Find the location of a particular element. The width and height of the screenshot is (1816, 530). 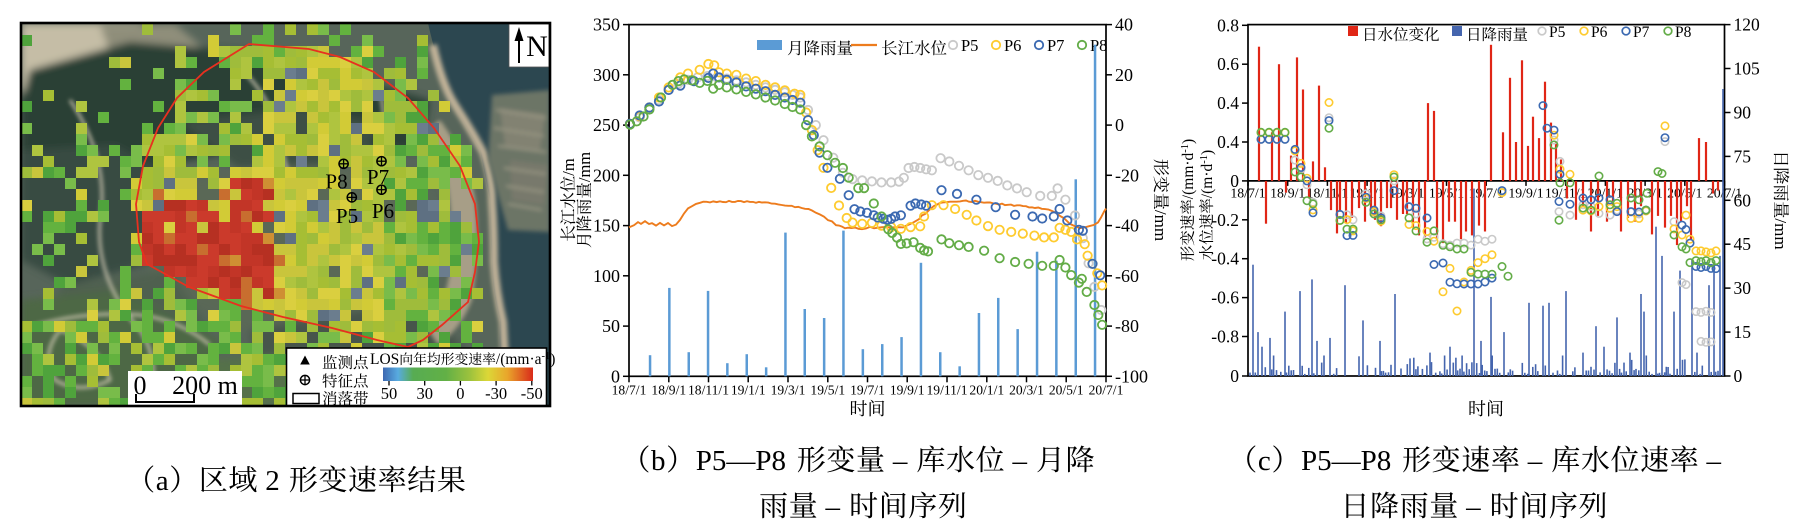

svg-text: 19/3/1 is located at coordinates (788, 389).